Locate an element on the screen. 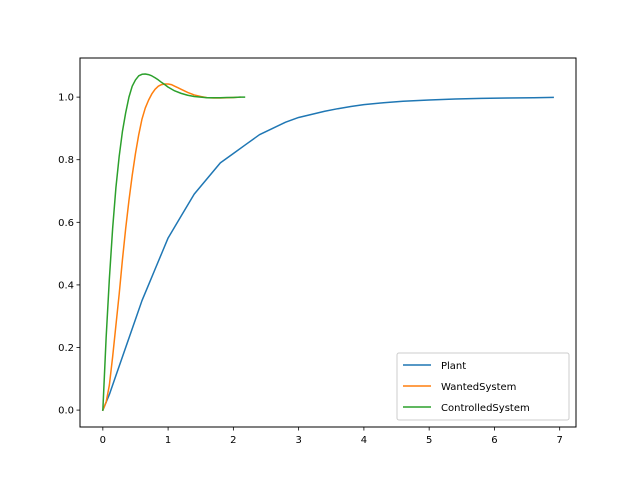 This screenshot has height=480, width=640. legend-label: Plant is located at coordinates (453, 366).